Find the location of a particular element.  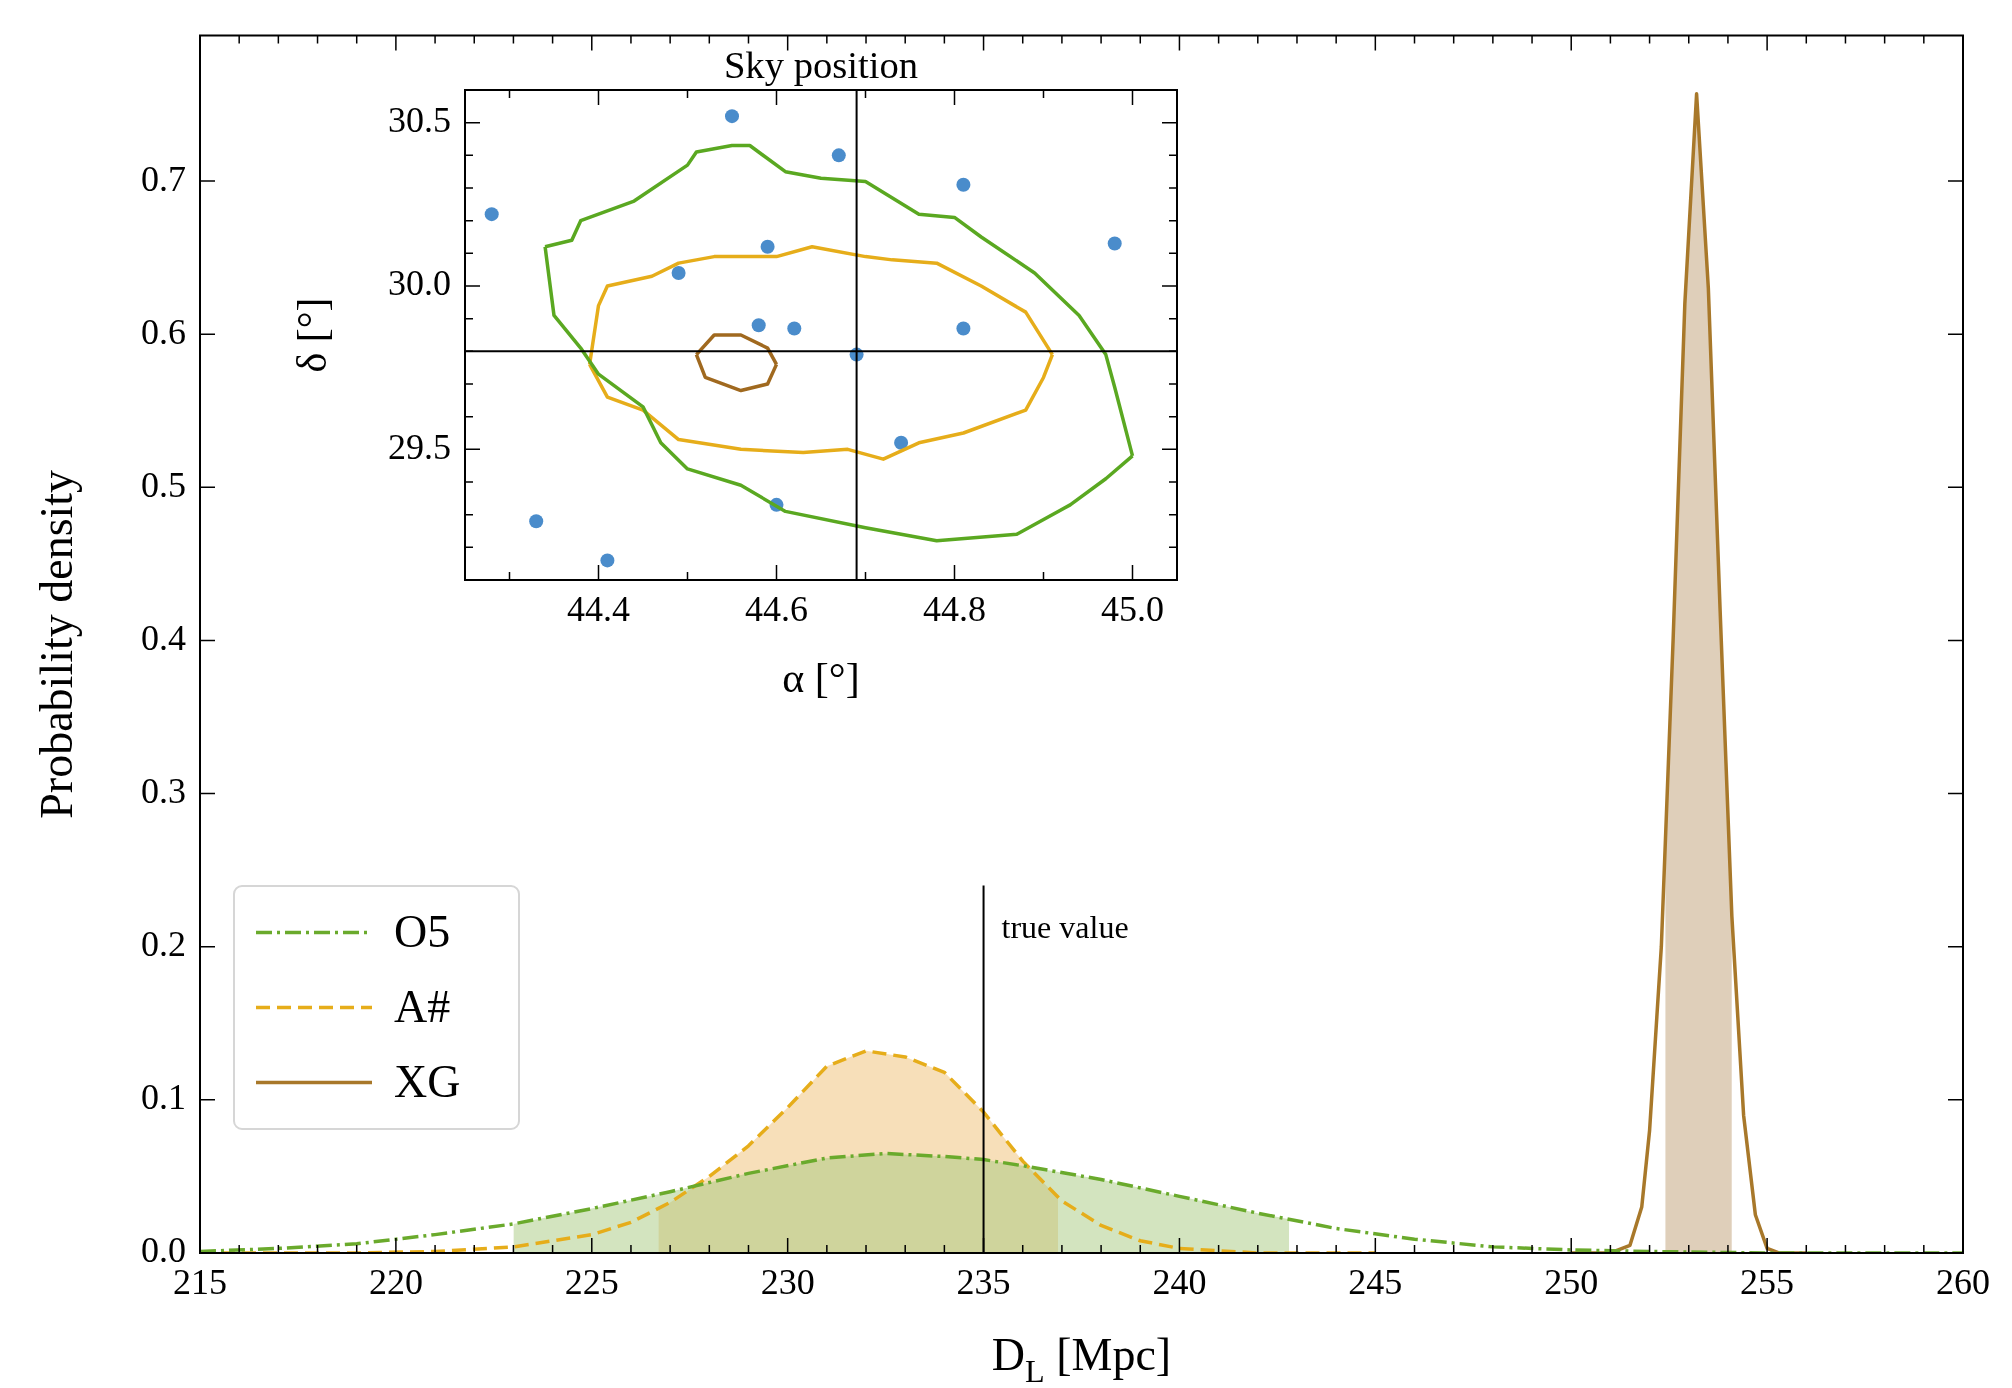

y-tick-label: 0.4 is located at coordinates (163, 637).